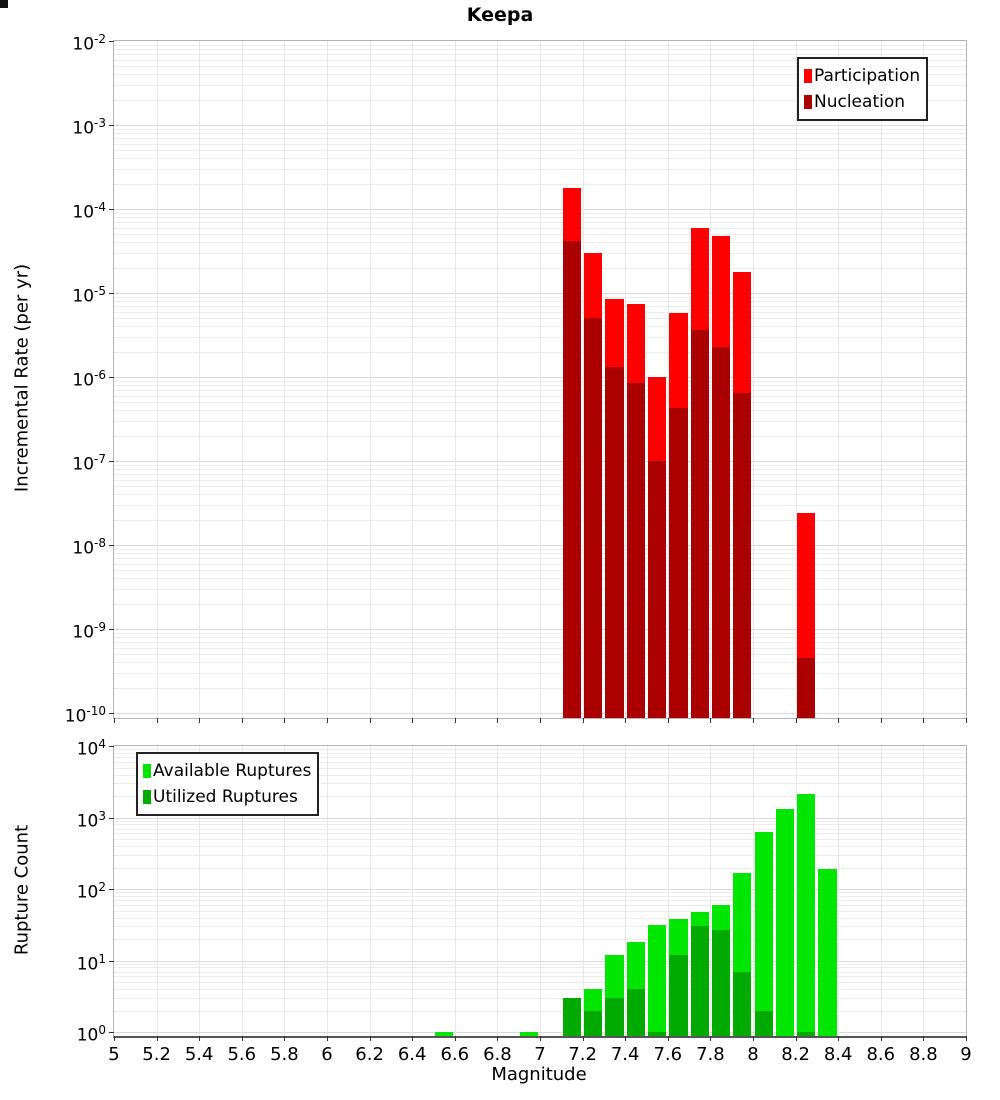  Describe the element at coordinates (91, 820) in the screenshot. I see `y-tick-label: 10³` at that location.